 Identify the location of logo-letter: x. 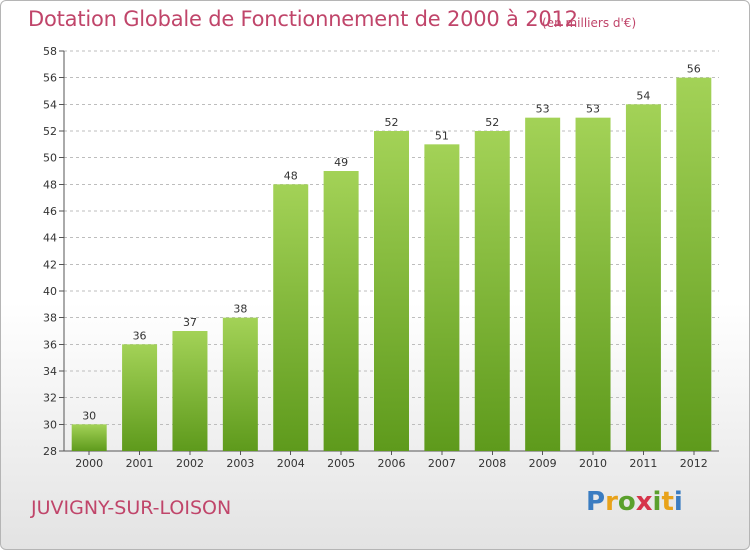
(644, 502).